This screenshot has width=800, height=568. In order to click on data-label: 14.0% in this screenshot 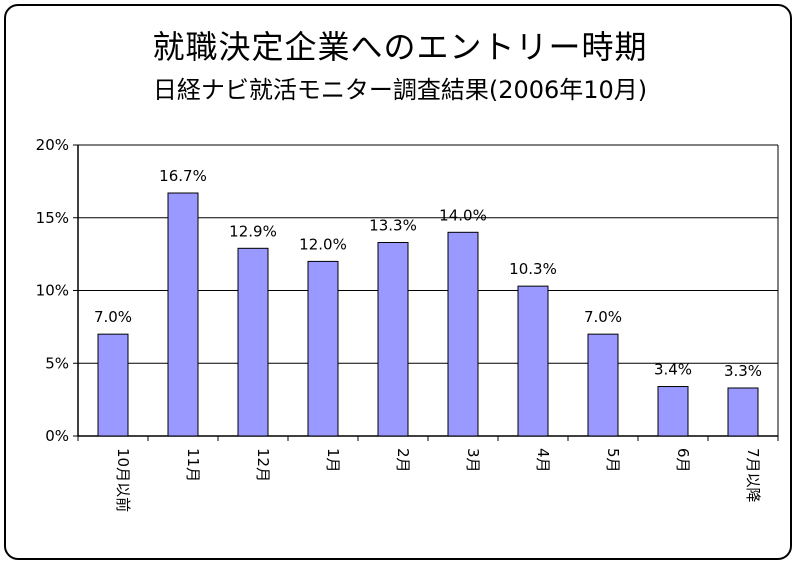, I will do `click(463, 215)`.